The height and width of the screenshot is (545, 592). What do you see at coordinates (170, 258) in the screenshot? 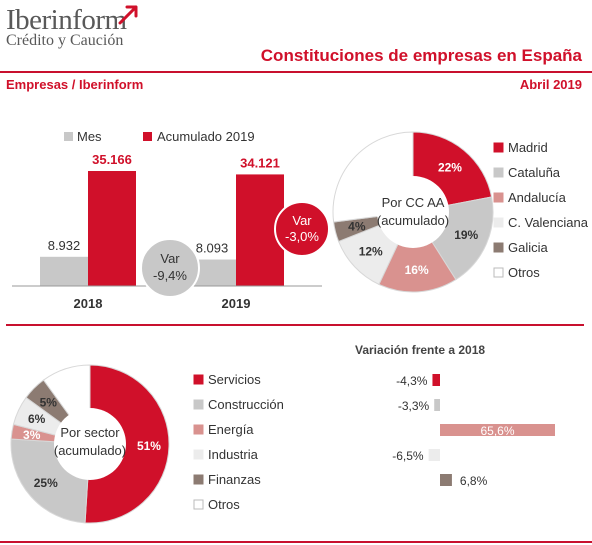
I see `var-badge-mes-label: Var` at bounding box center [170, 258].